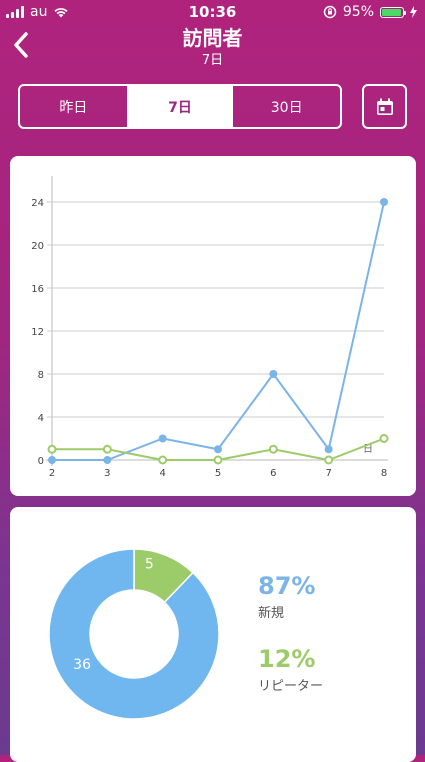 The height and width of the screenshot is (762, 425). What do you see at coordinates (82, 665) in the screenshot?
I see `donut-slice-label: 36` at bounding box center [82, 665].